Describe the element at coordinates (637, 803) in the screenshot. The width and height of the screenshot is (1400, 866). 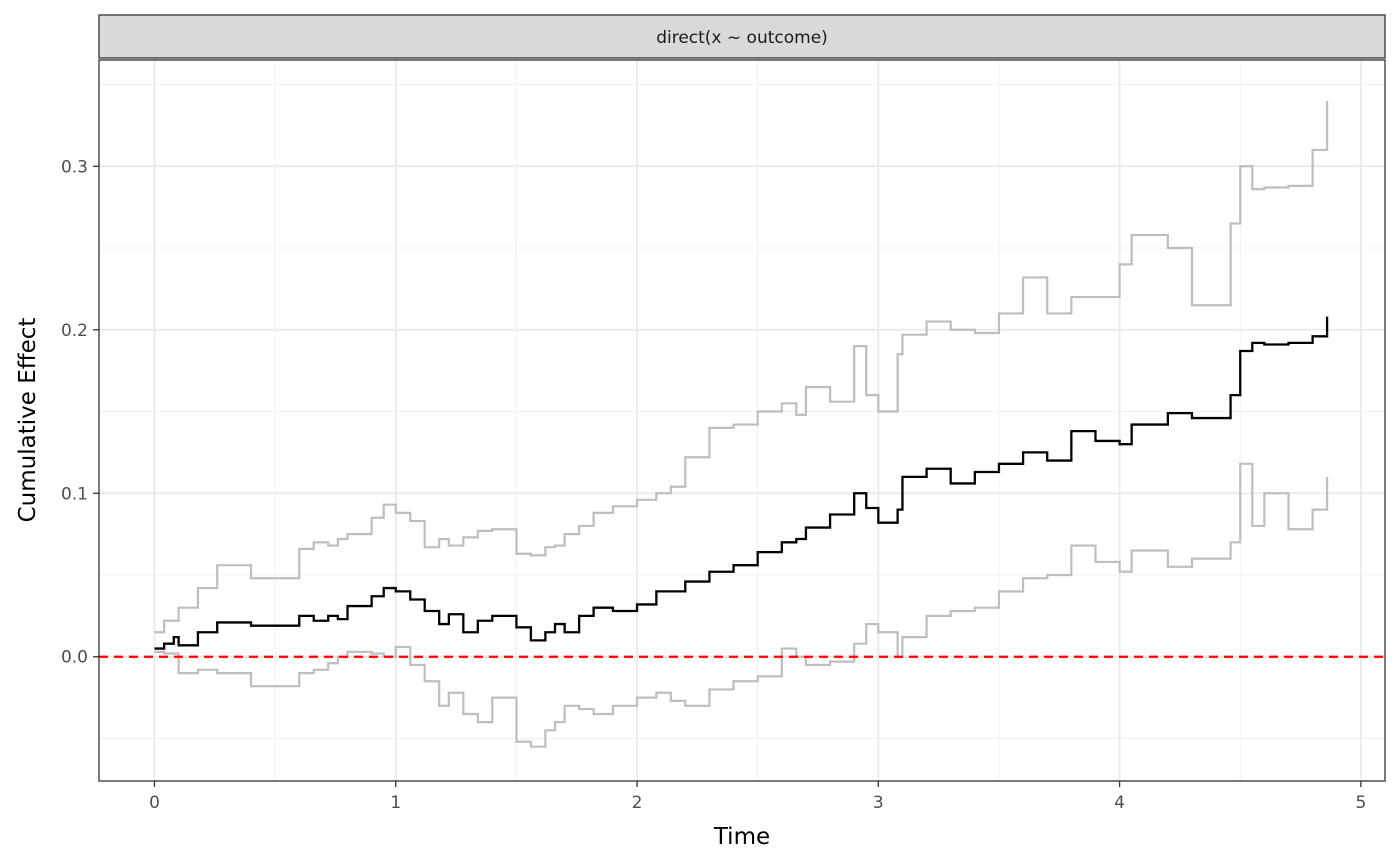
I see `x-tick-label: 2` at that location.